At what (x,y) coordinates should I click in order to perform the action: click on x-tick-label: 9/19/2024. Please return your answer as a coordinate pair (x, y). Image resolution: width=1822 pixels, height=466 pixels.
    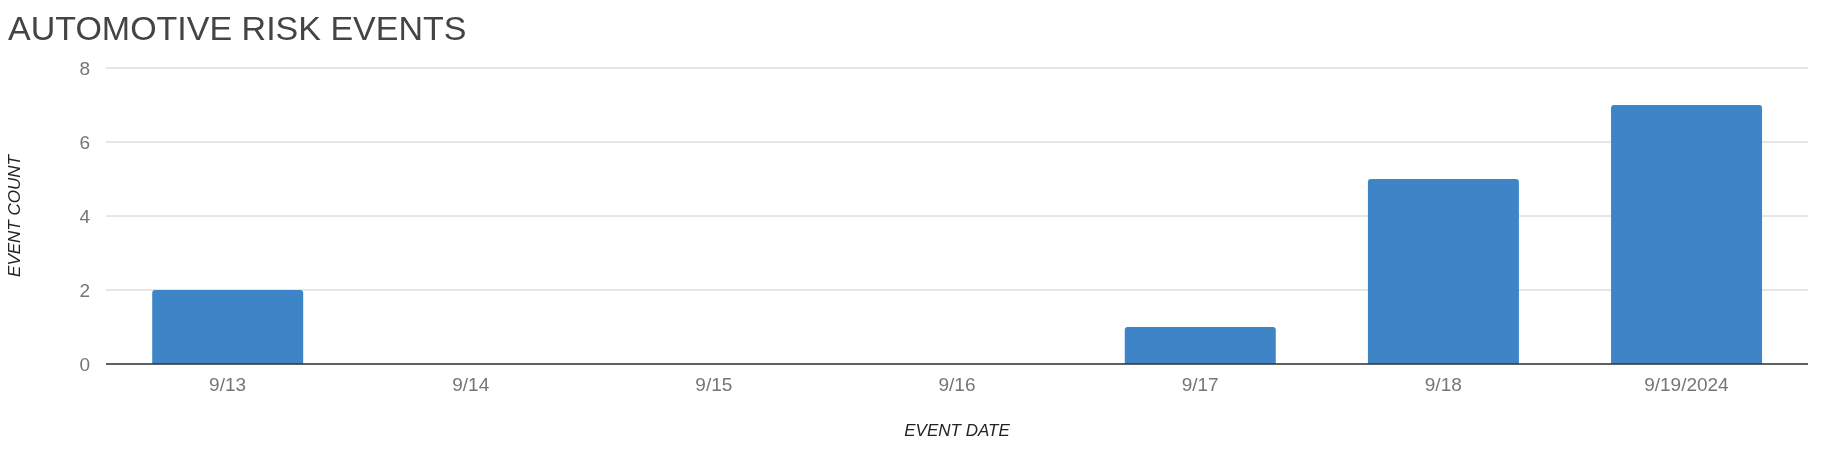
    Looking at the image, I should click on (1687, 385).